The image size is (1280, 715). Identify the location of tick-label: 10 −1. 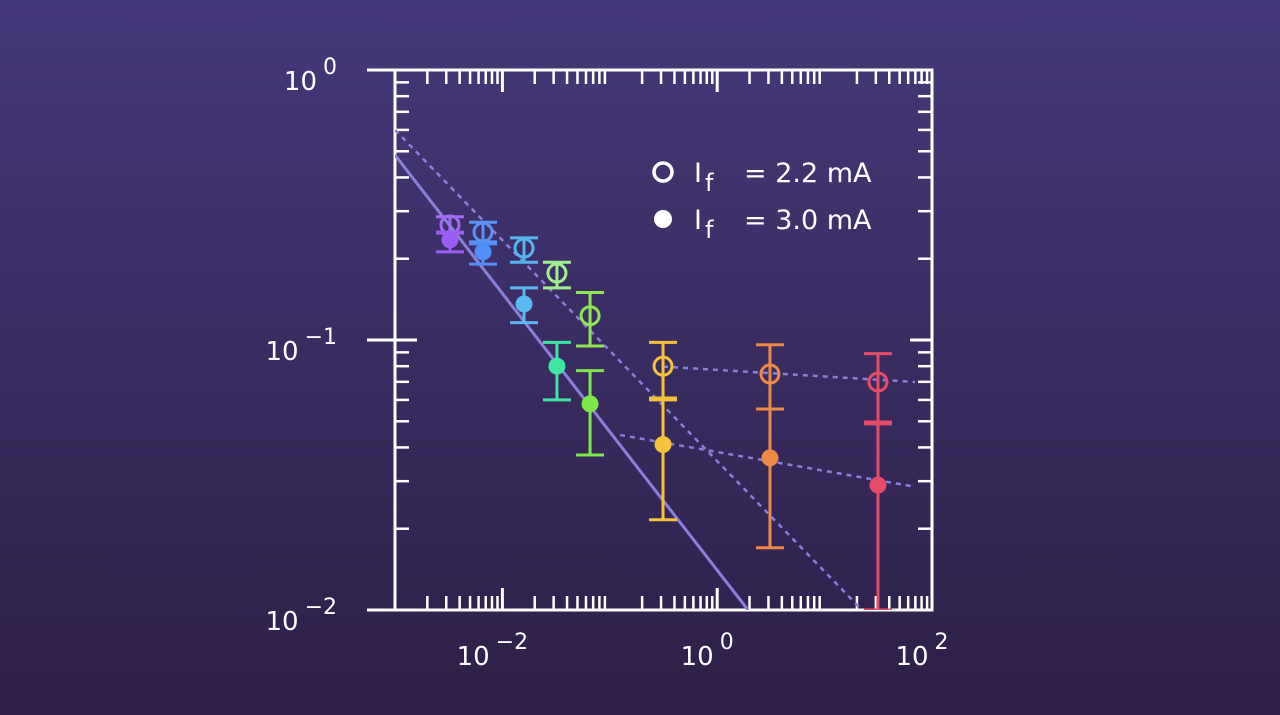
(301, 346).